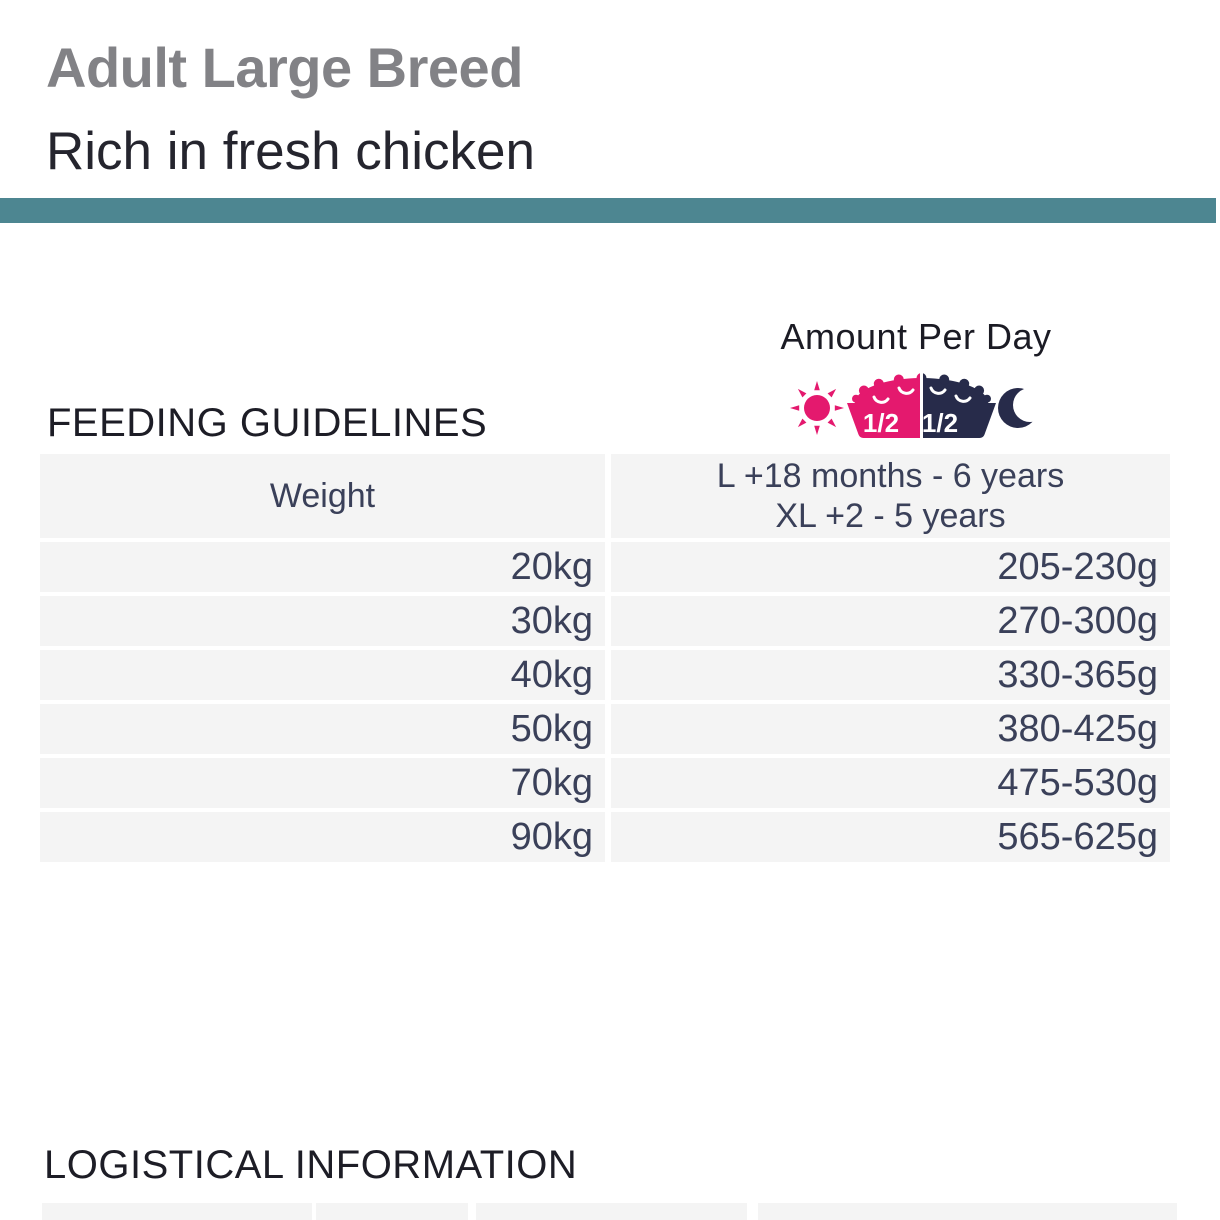  Describe the element at coordinates (890, 496) in the screenshot. I see `amount-header-cell: L +18 months - 6 years XL +2 - 5 years` at that location.